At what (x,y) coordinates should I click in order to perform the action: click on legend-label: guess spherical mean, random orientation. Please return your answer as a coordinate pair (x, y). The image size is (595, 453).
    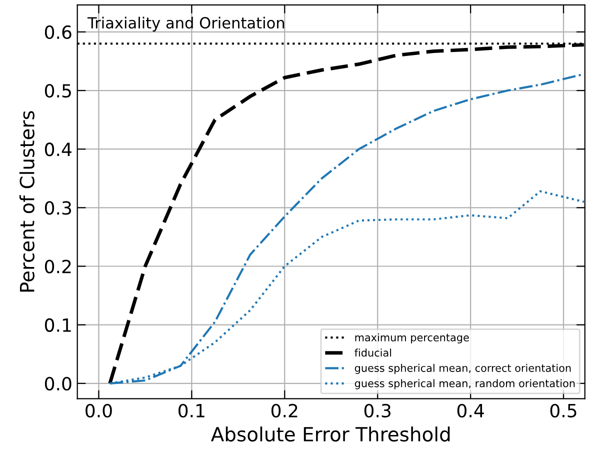
    Looking at the image, I should click on (464, 384).